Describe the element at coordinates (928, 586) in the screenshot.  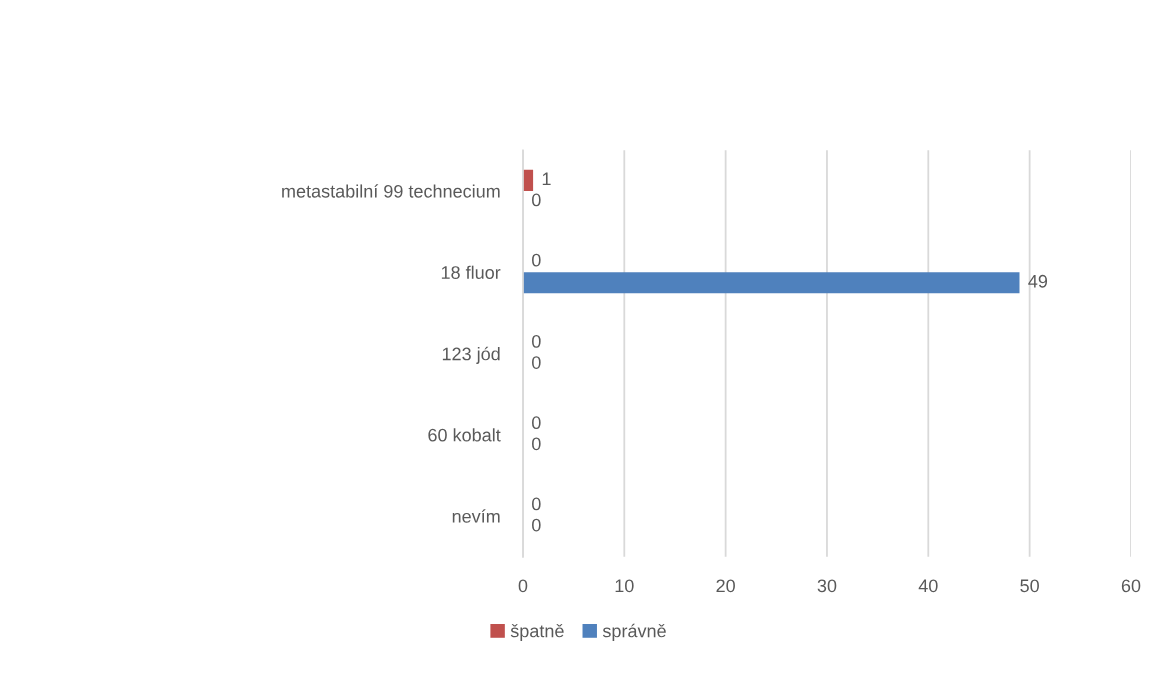
I see `x-tick-label: 40` at that location.